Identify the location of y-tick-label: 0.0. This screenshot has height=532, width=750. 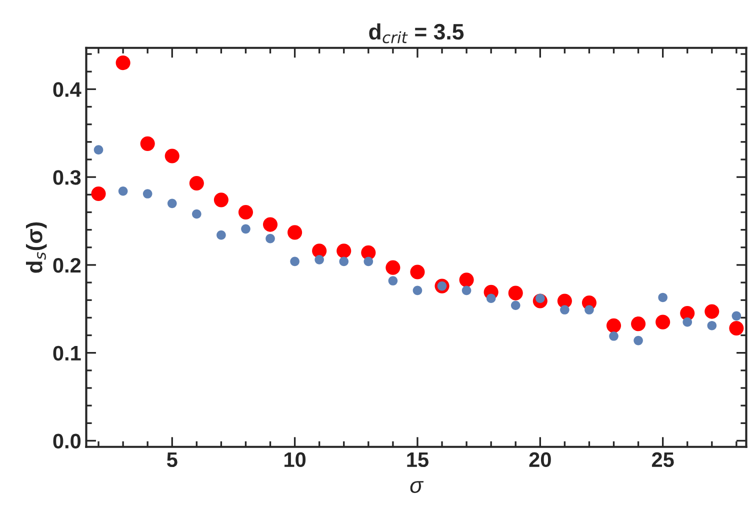
(67, 441).